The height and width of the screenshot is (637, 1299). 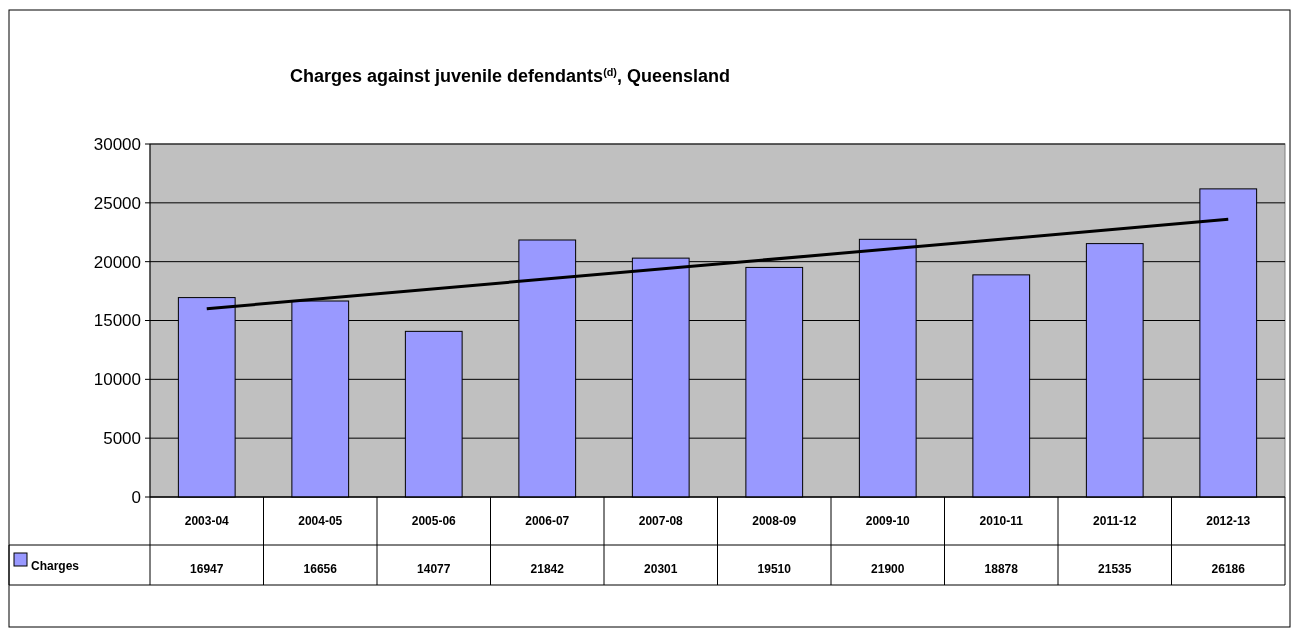 What do you see at coordinates (1115, 569) in the screenshot?
I see `data-label: 21535` at bounding box center [1115, 569].